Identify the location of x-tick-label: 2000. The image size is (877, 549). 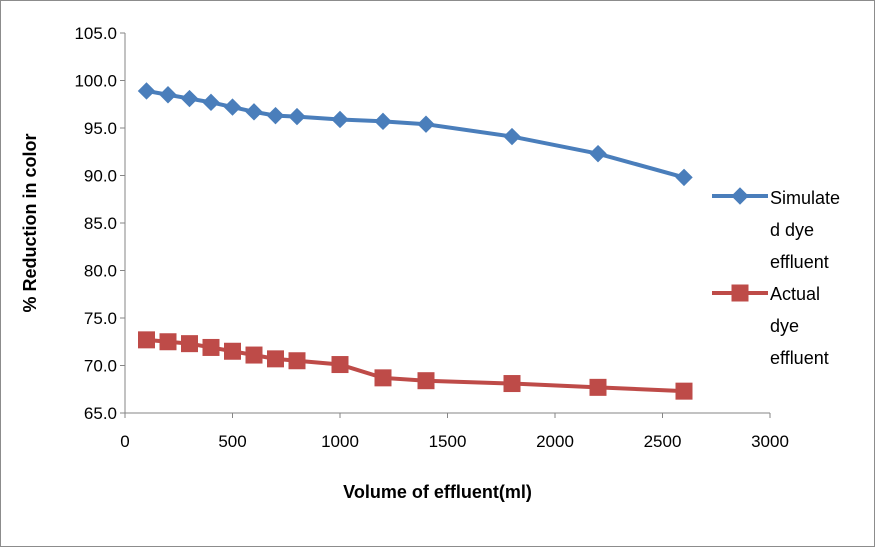
(555, 441).